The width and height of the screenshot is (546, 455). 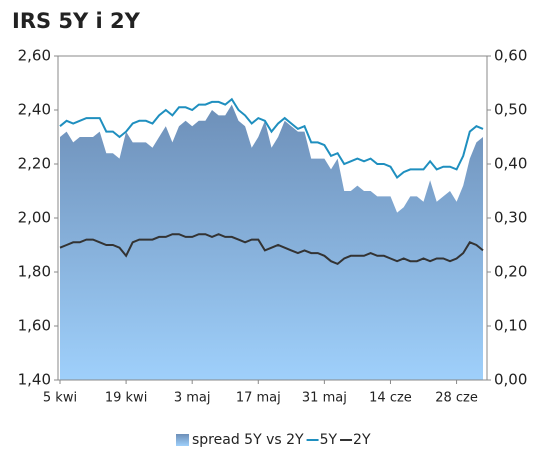 I want to click on chart-title: IRS 5Y i 2Y, so click(x=76, y=21).